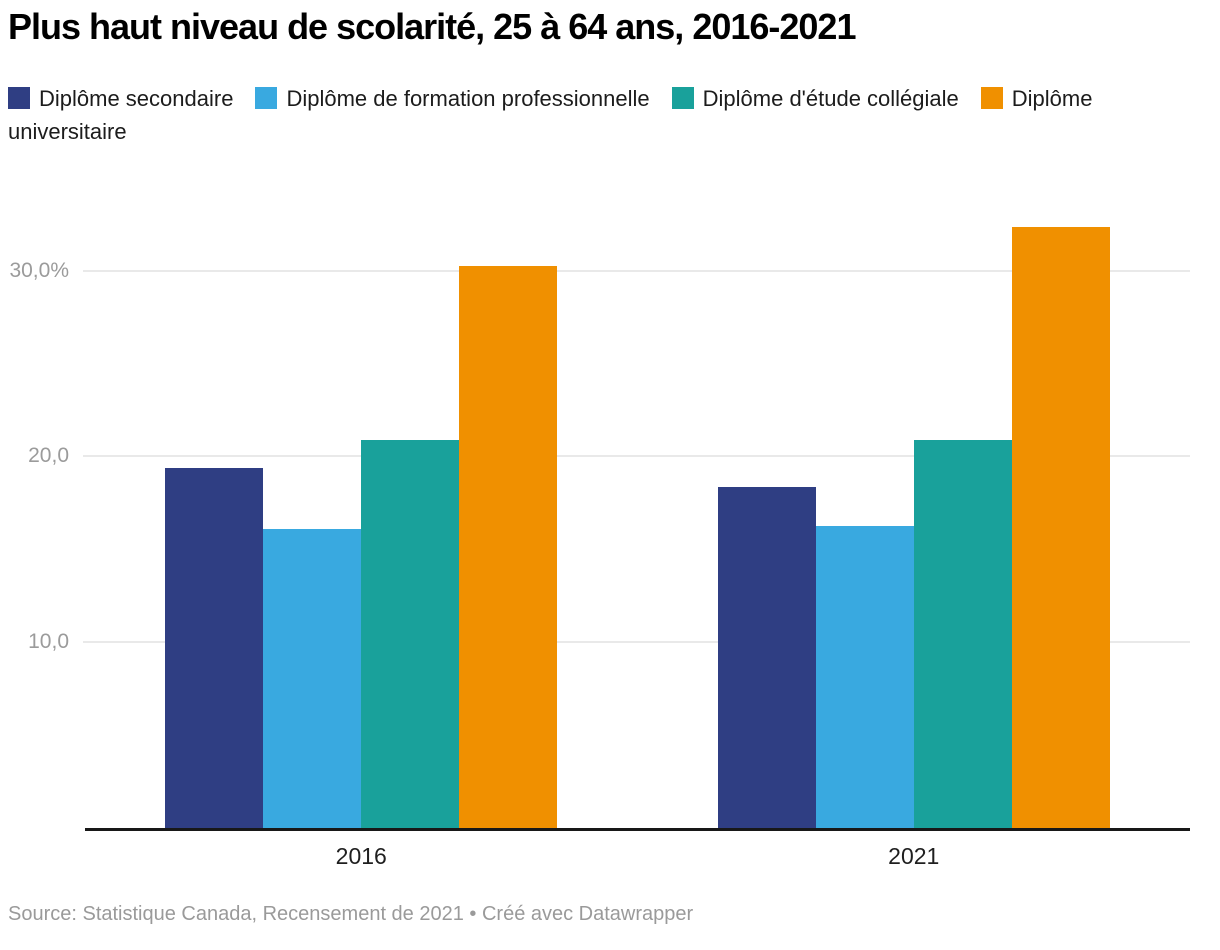 The height and width of the screenshot is (950, 1220). Describe the element at coordinates (39, 270) in the screenshot. I see `y-axis-tick-label: 30,0%` at that location.